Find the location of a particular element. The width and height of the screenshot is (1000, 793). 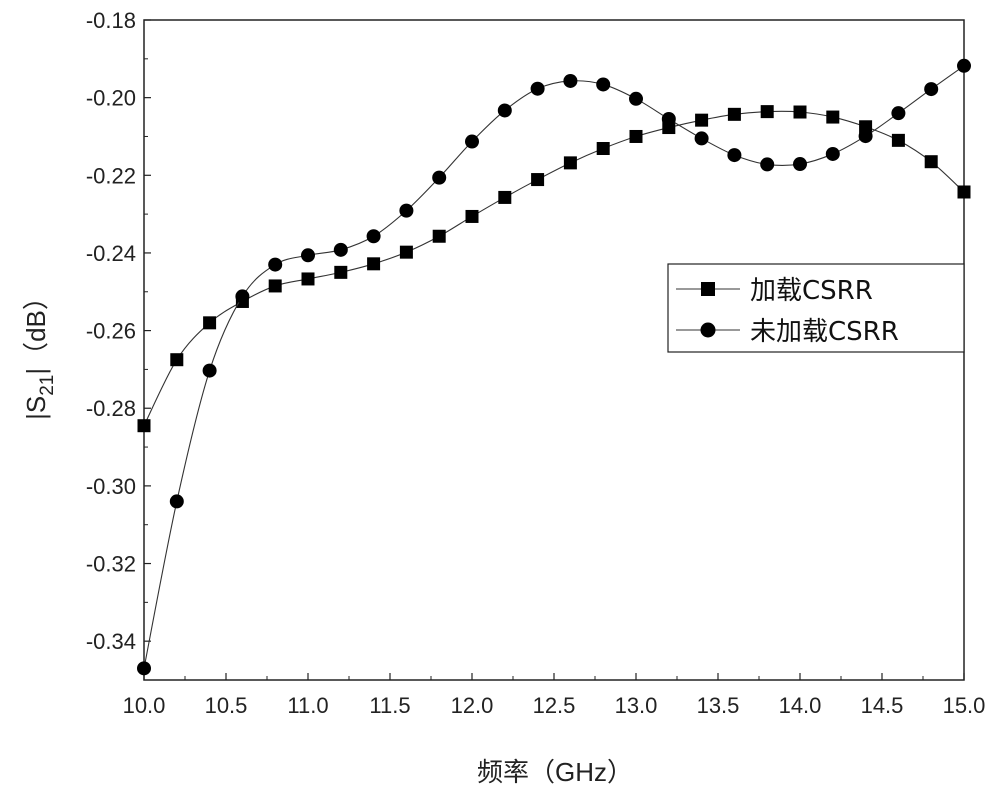

y-tick-label: -0.20 is located at coordinates (111, 98).